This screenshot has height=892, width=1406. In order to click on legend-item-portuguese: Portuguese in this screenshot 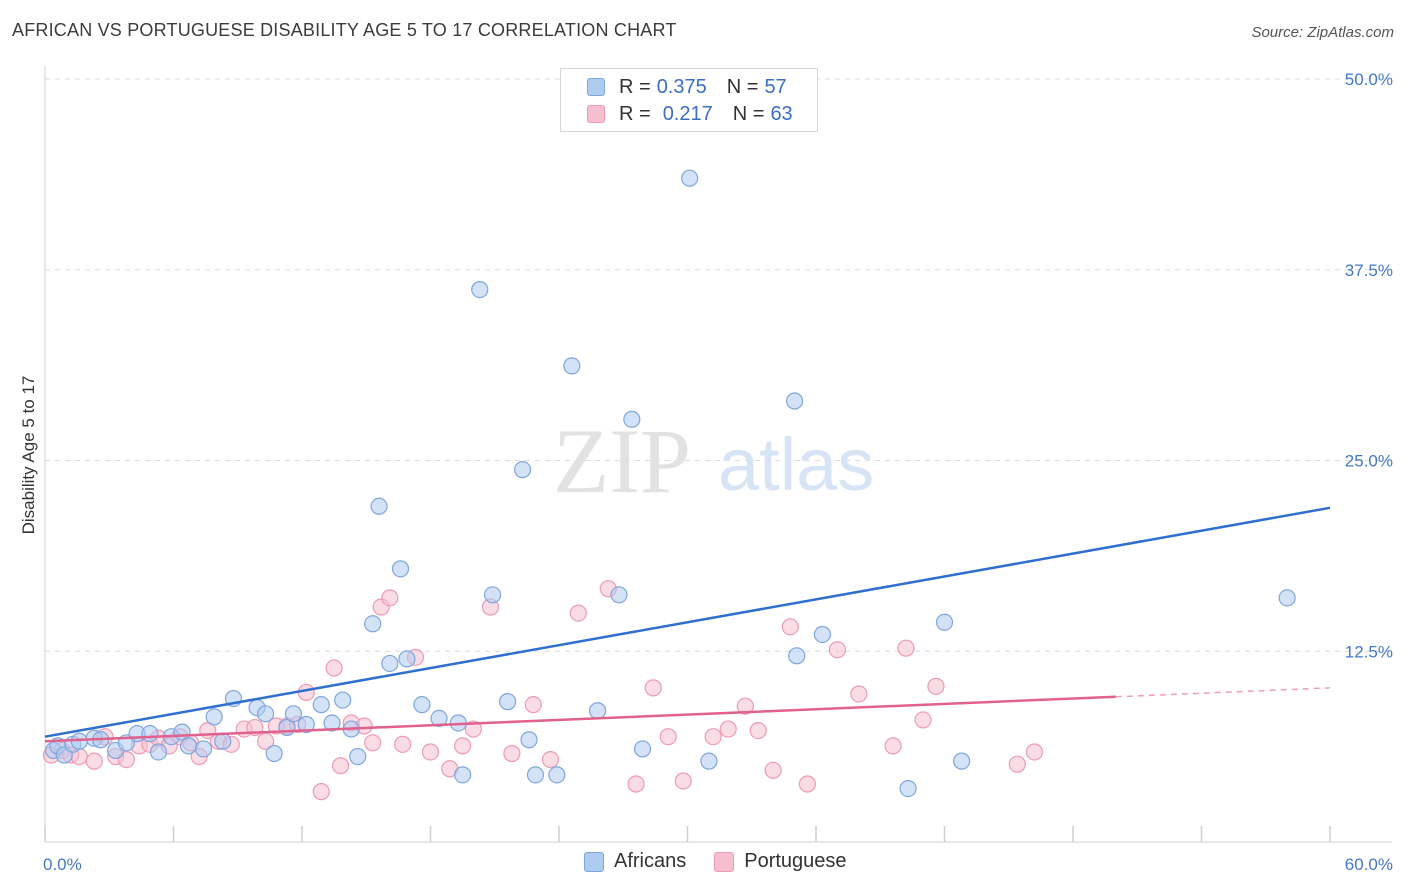, I will do `click(780, 861)`.